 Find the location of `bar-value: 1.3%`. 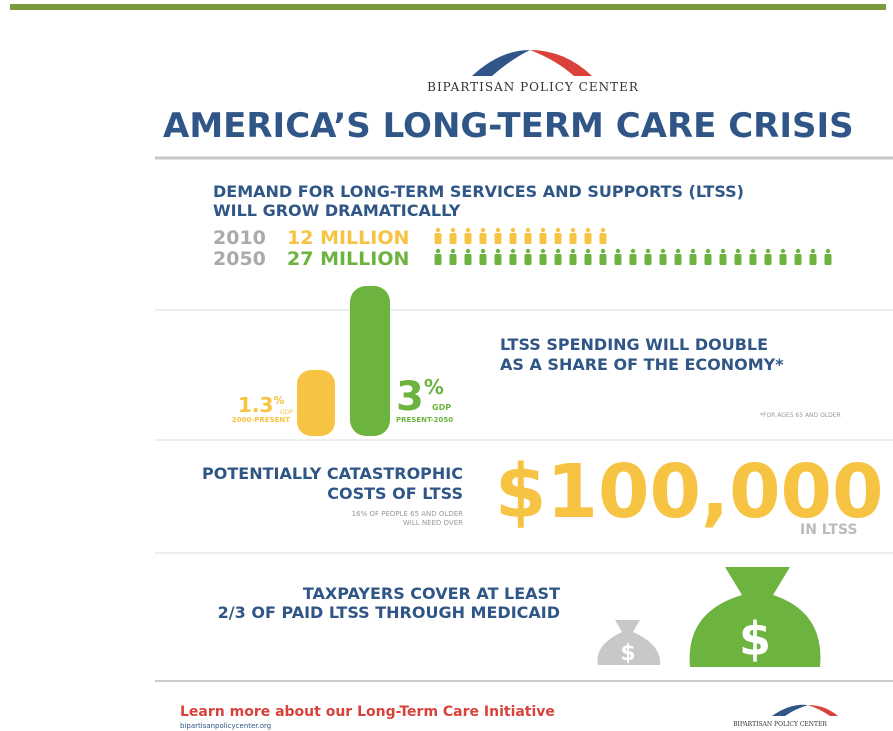

bar-value: 1.3% is located at coordinates (261, 405).